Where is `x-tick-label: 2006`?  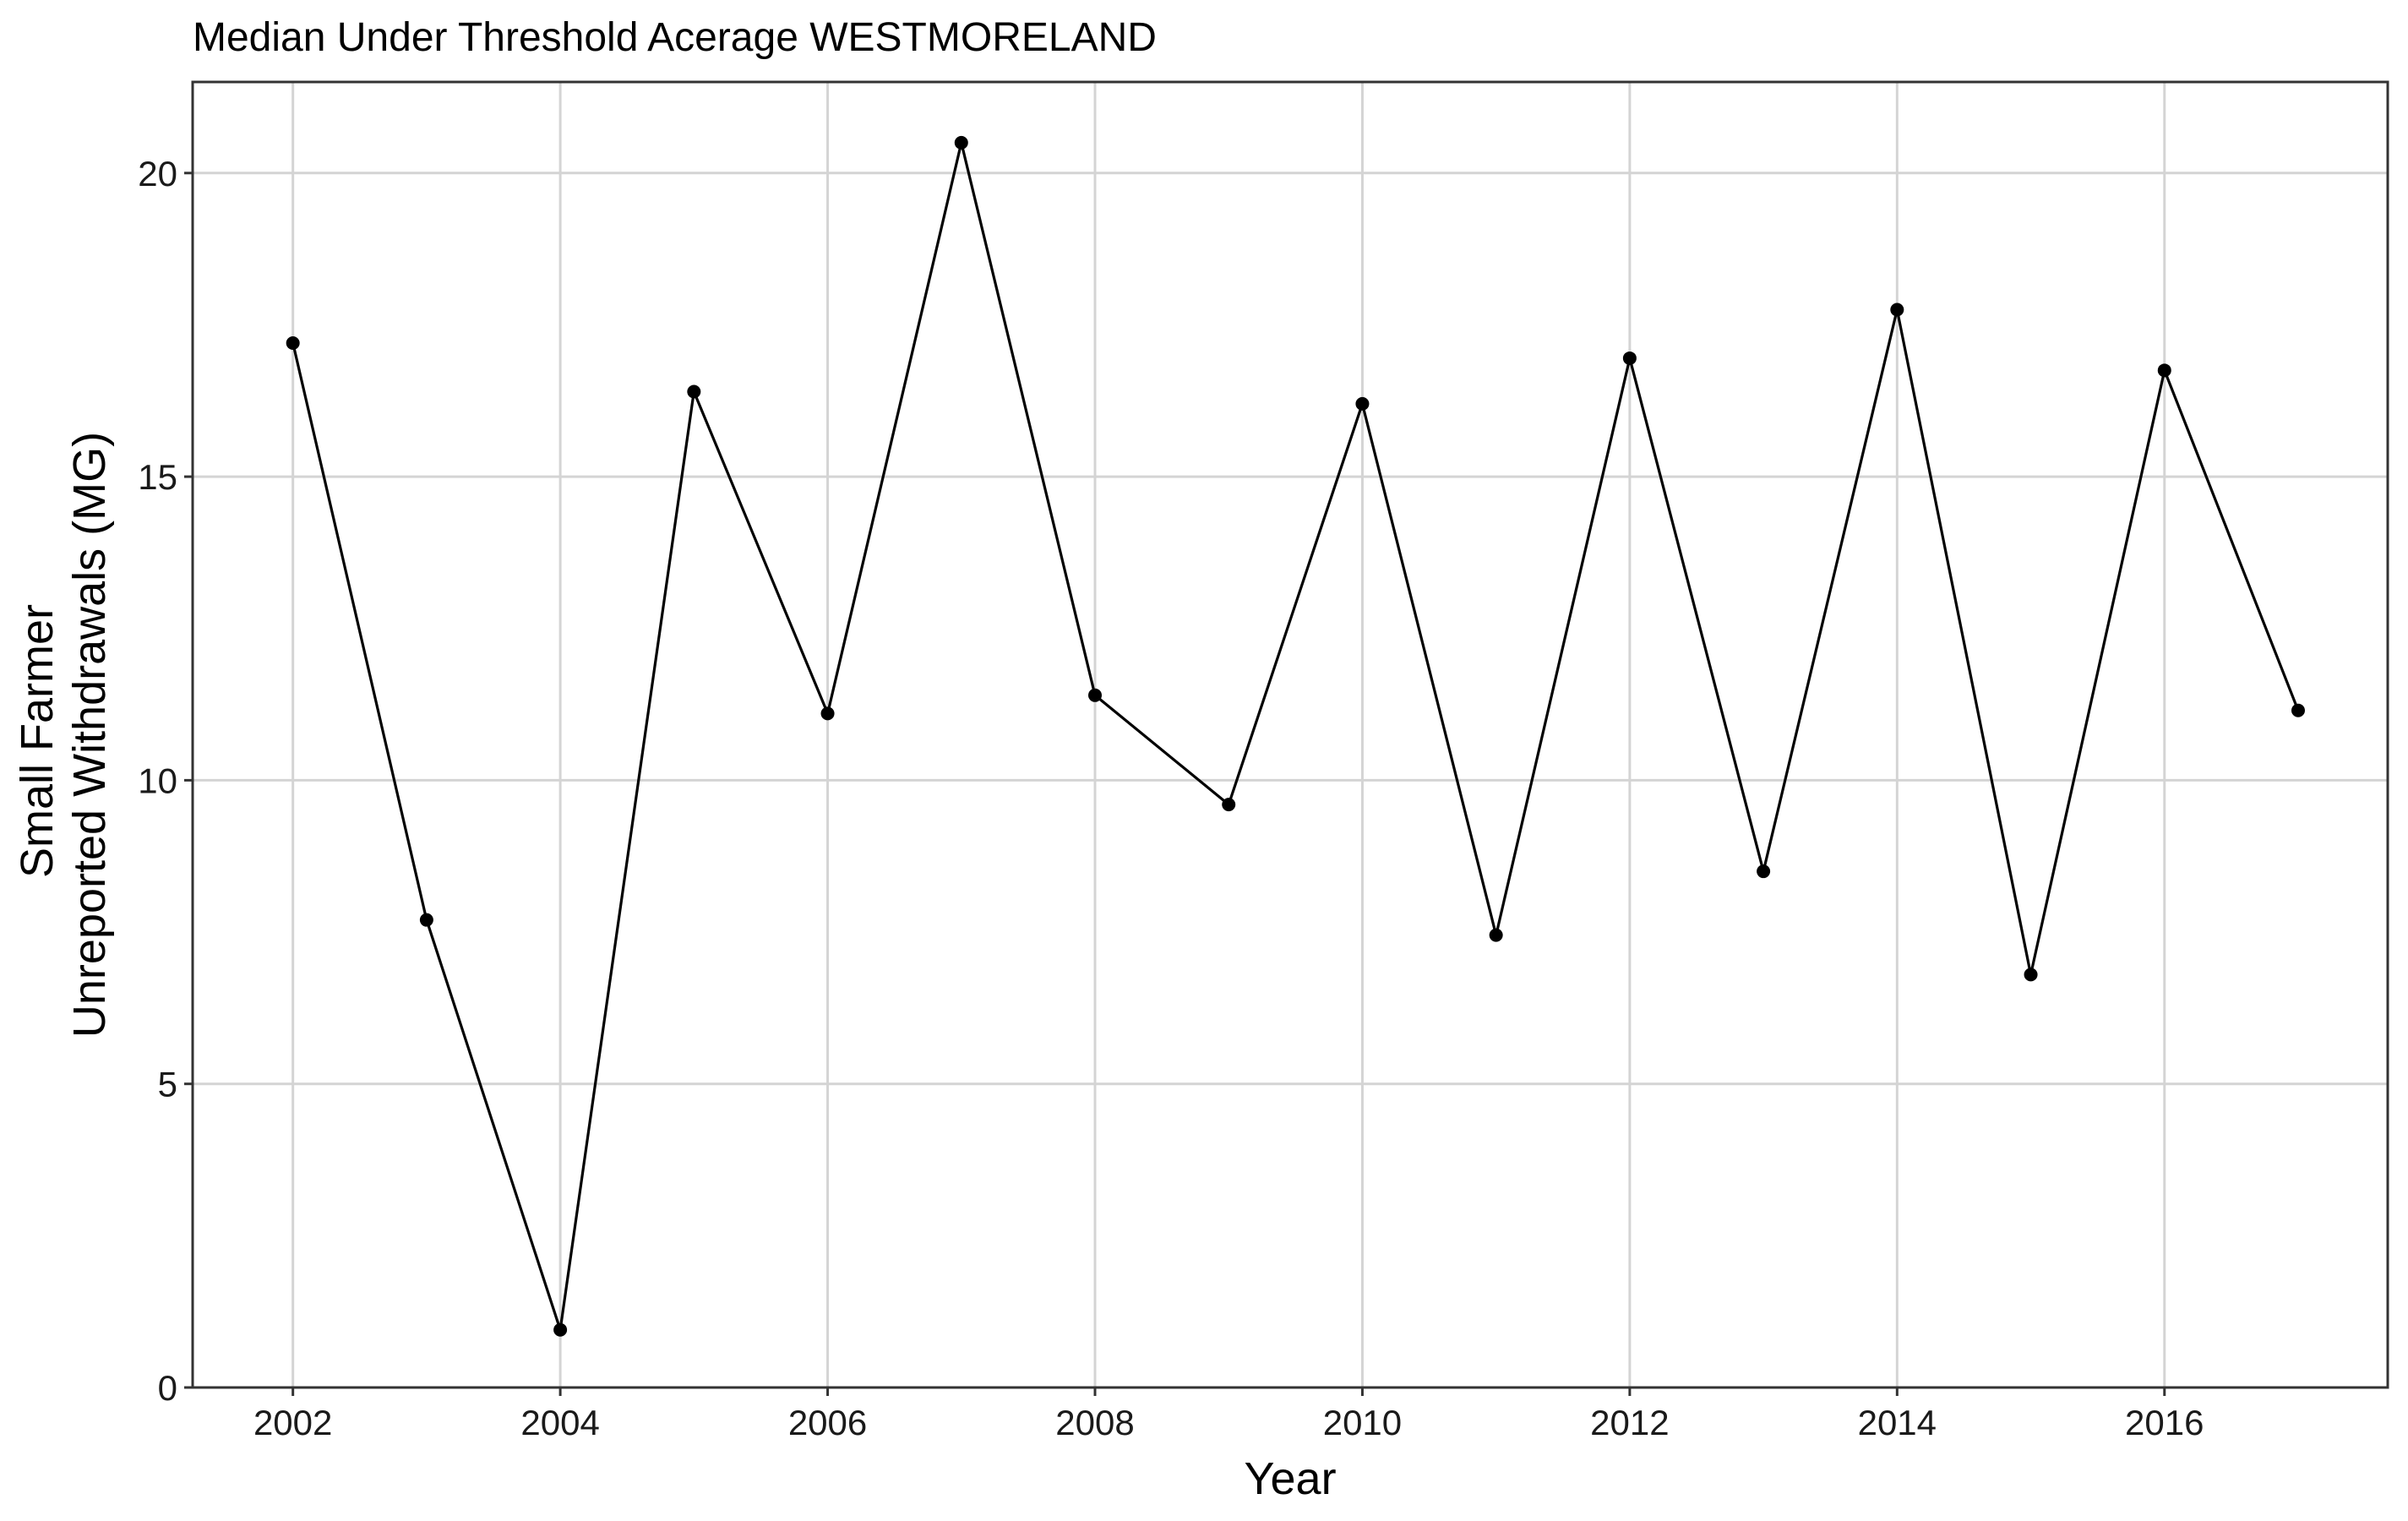
x-tick-label: 2006 is located at coordinates (827, 1422).